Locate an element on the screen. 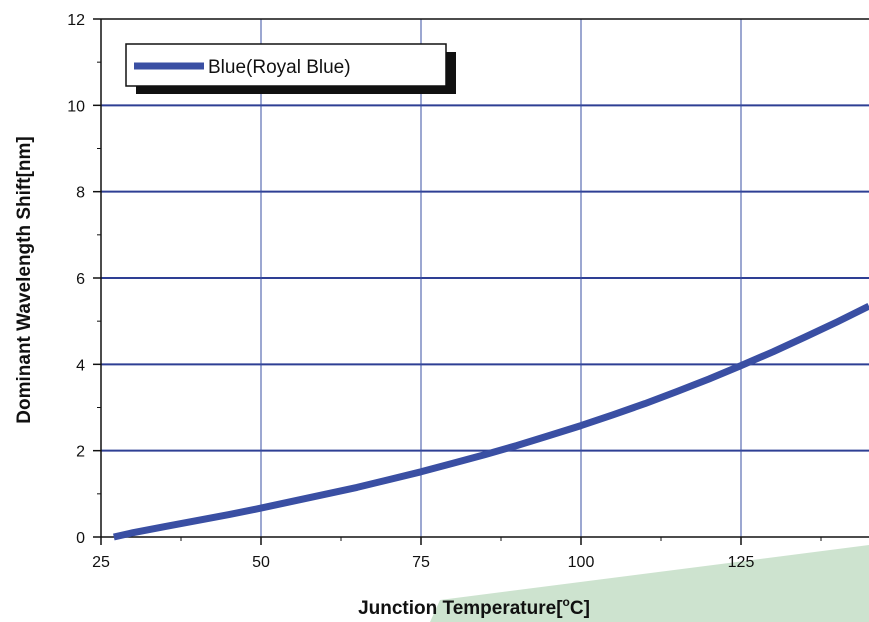 Image resolution: width=869 pixels, height=622 pixels. y-tick-label: 8 is located at coordinates (80, 193).